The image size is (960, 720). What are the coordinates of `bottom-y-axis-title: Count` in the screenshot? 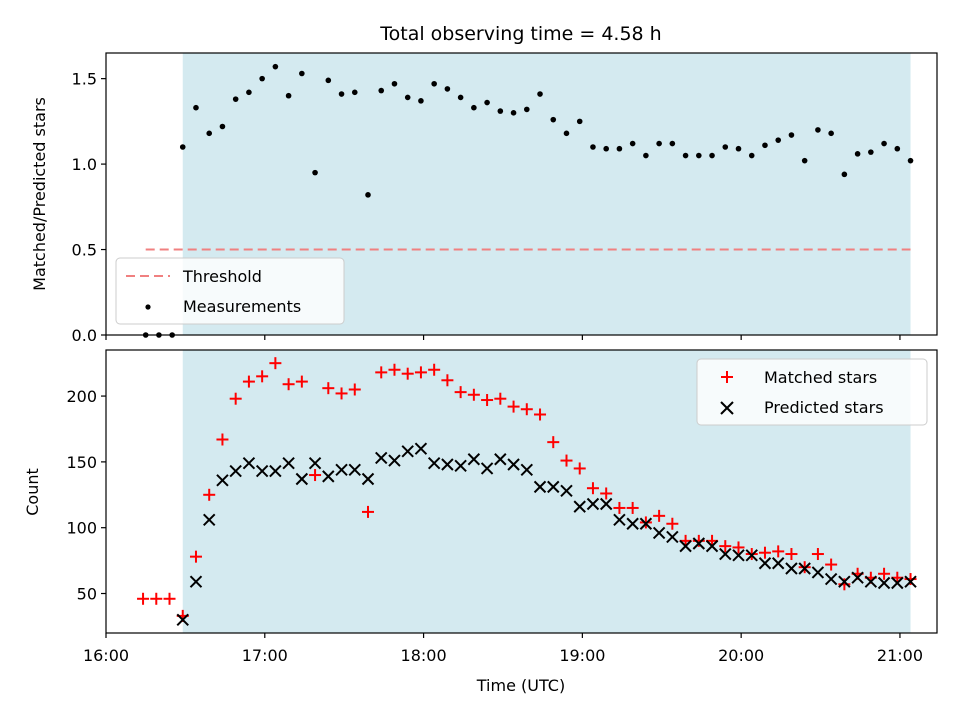 It's located at (32, 492).